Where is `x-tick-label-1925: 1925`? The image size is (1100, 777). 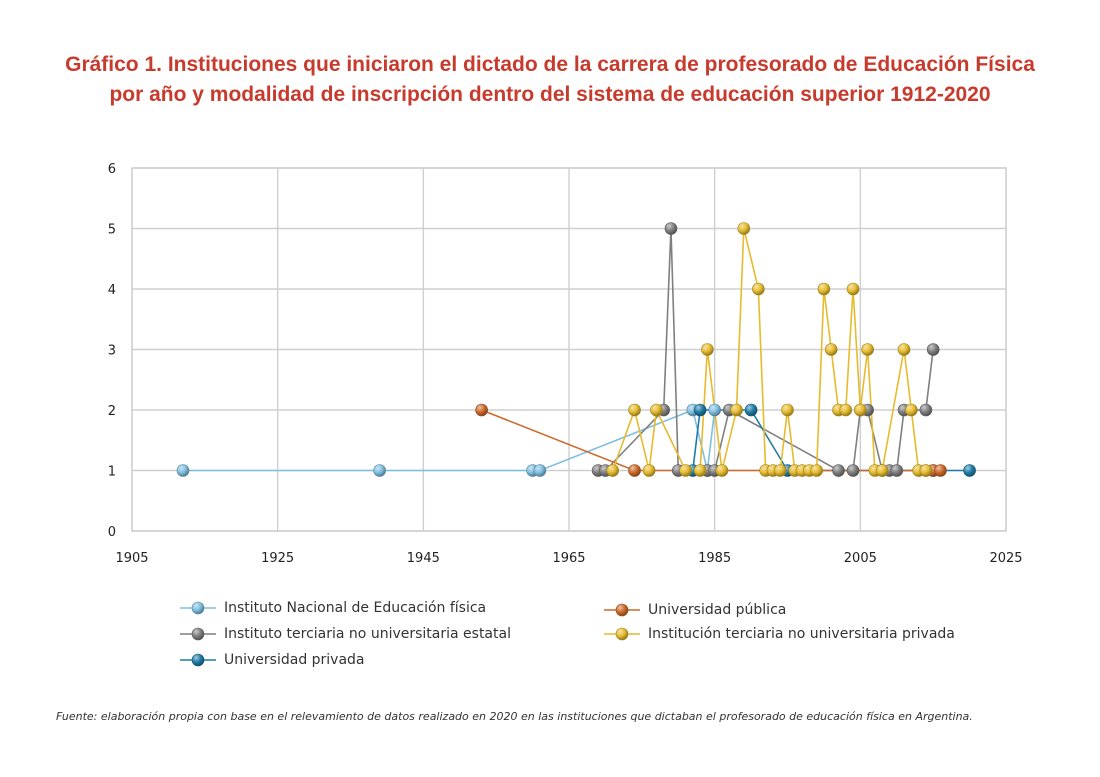
x-tick-label-1925: 1925 is located at coordinates (277, 558).